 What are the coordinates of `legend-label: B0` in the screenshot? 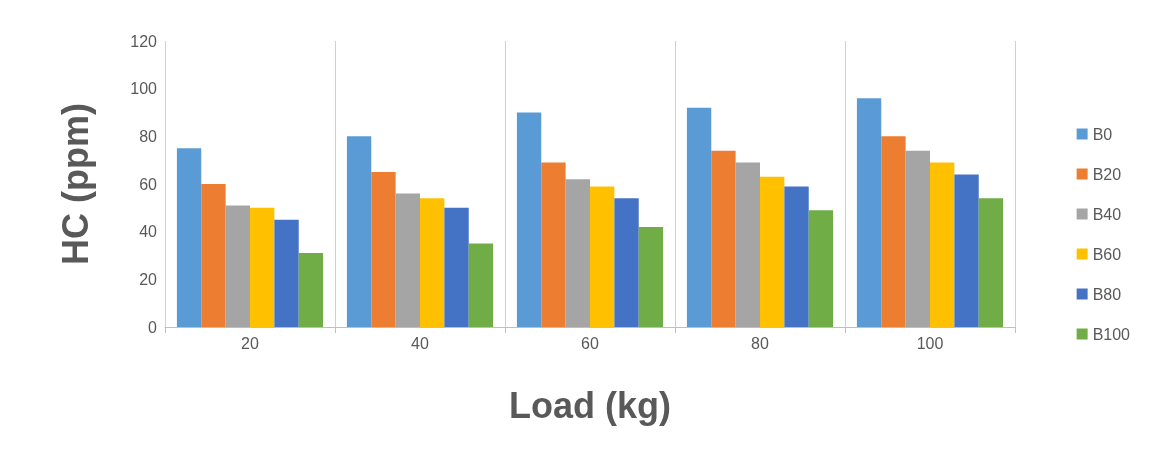 It's located at (1102, 134).